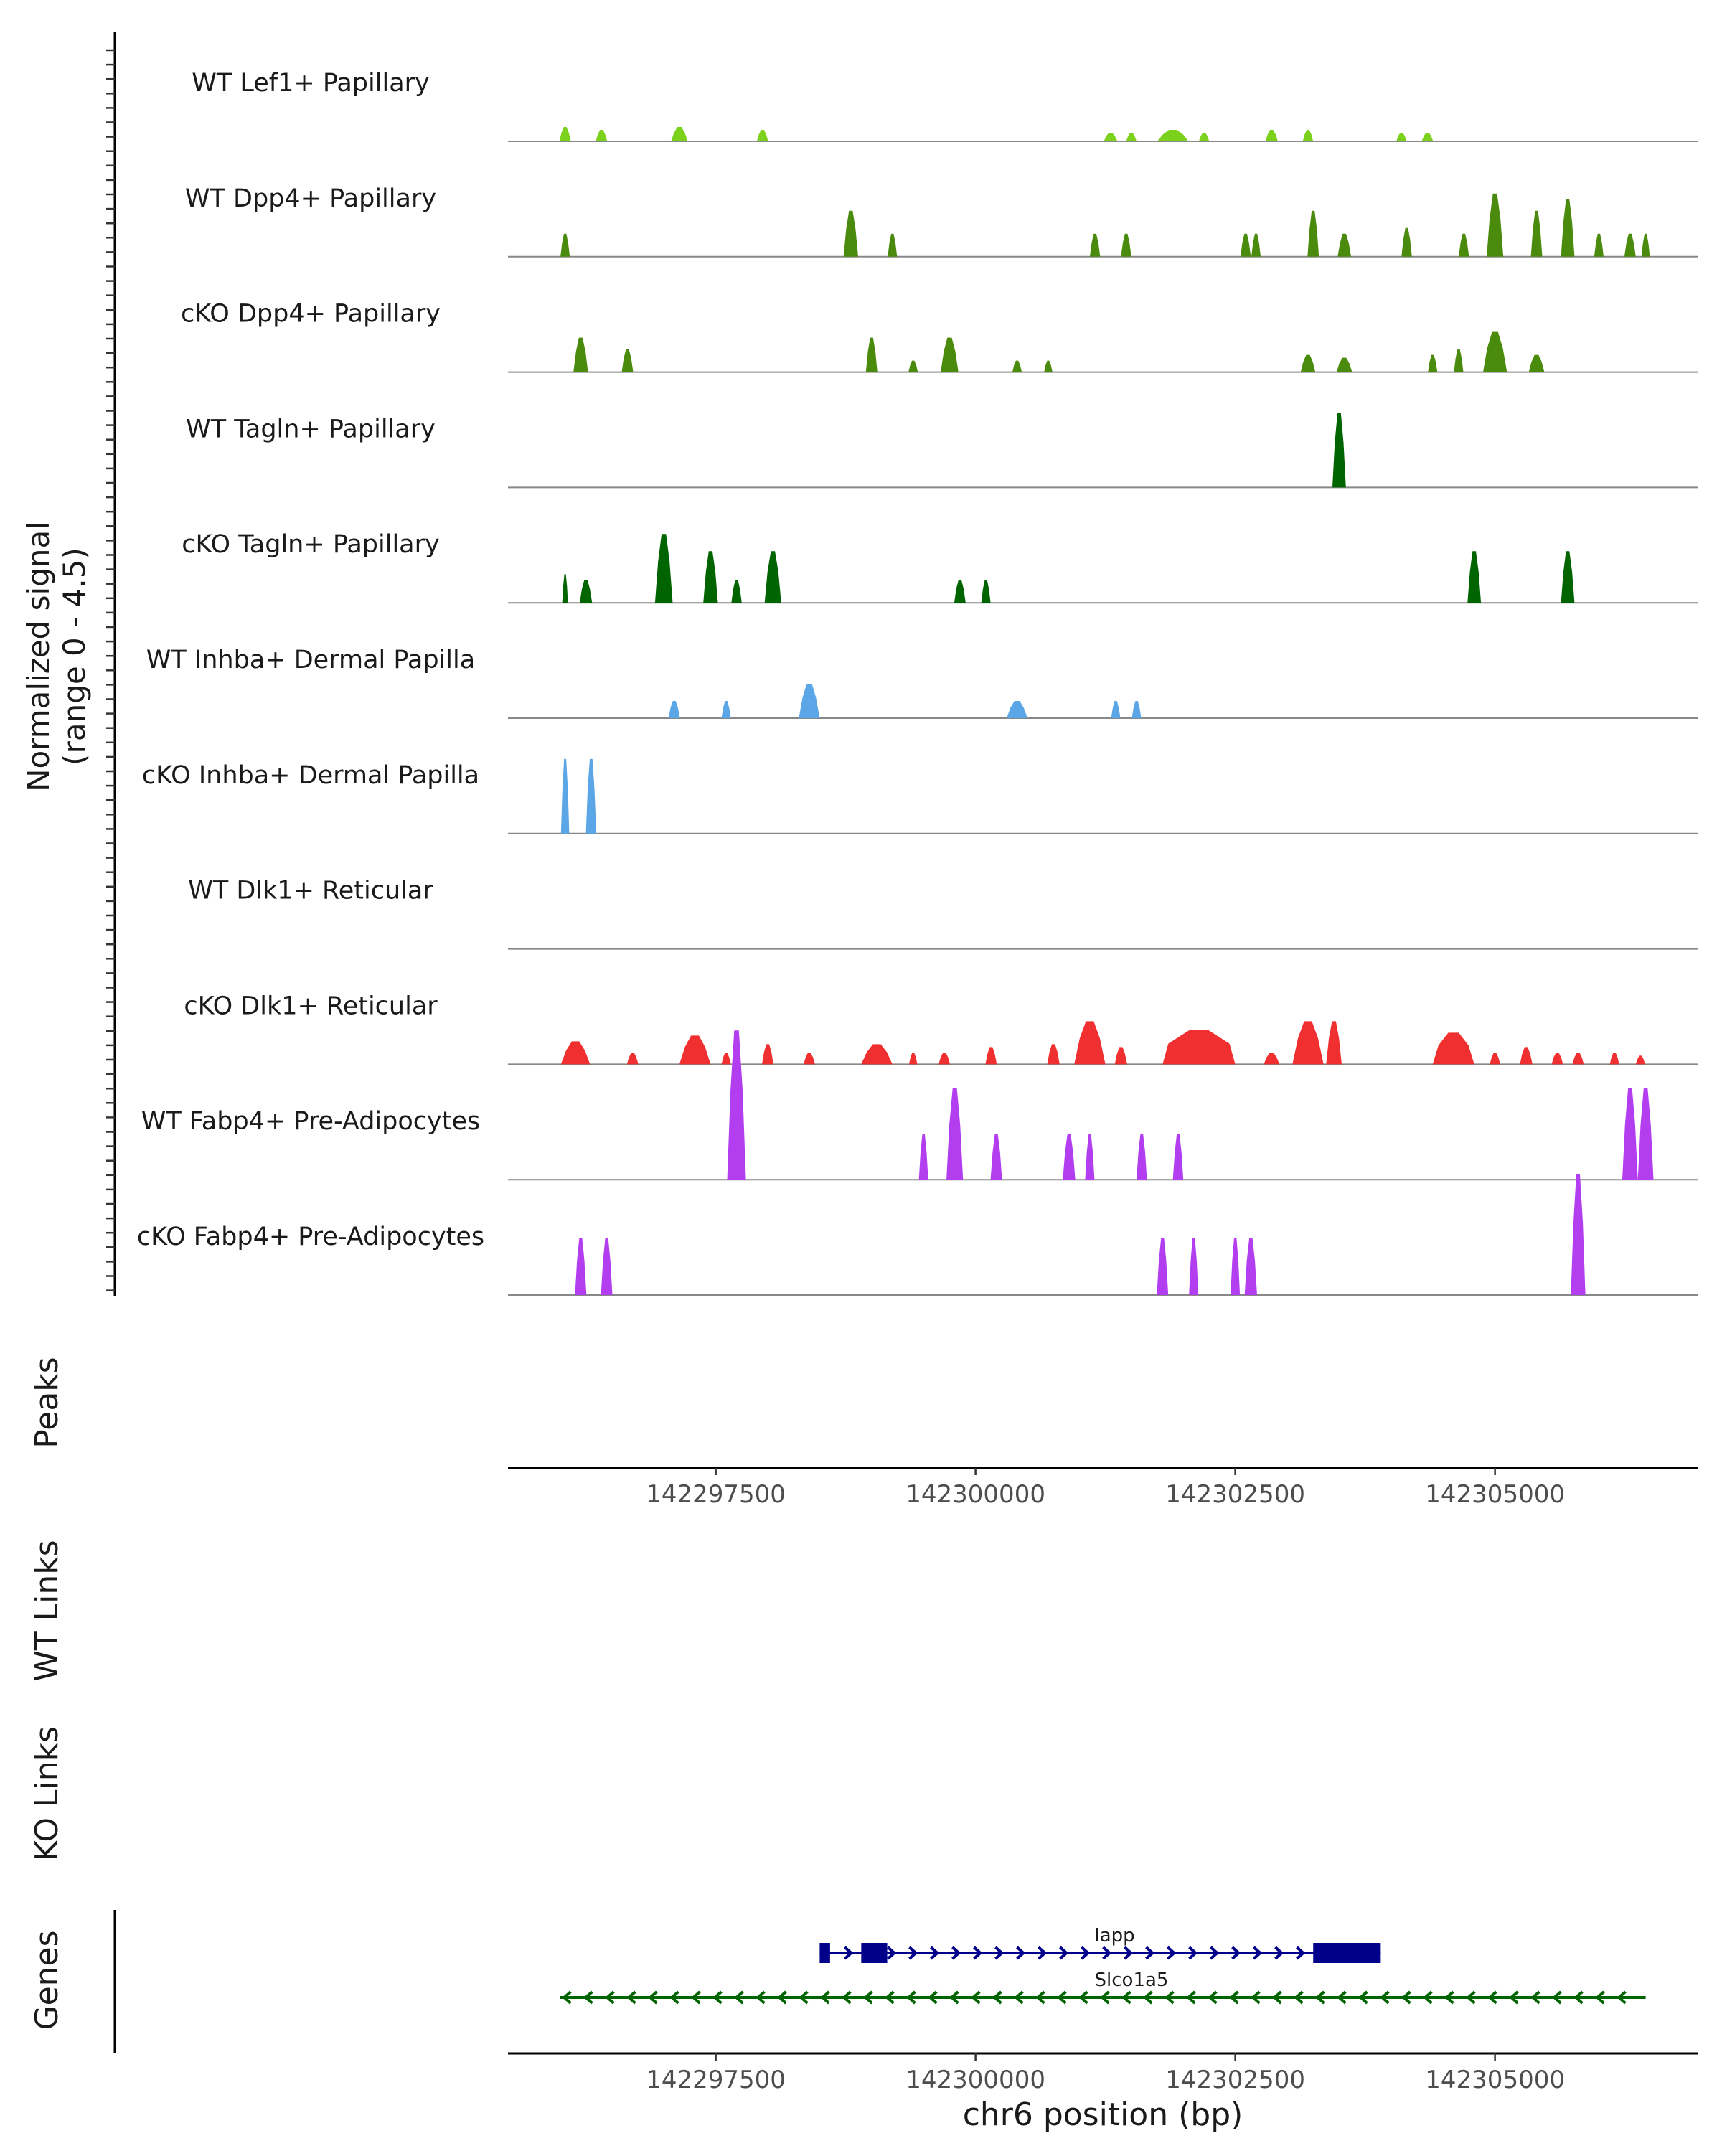 This screenshot has height=2156, width=1722. I want to click on track-label: cKO Fabp4+ Pre-Adipocytes, so click(311, 1237).